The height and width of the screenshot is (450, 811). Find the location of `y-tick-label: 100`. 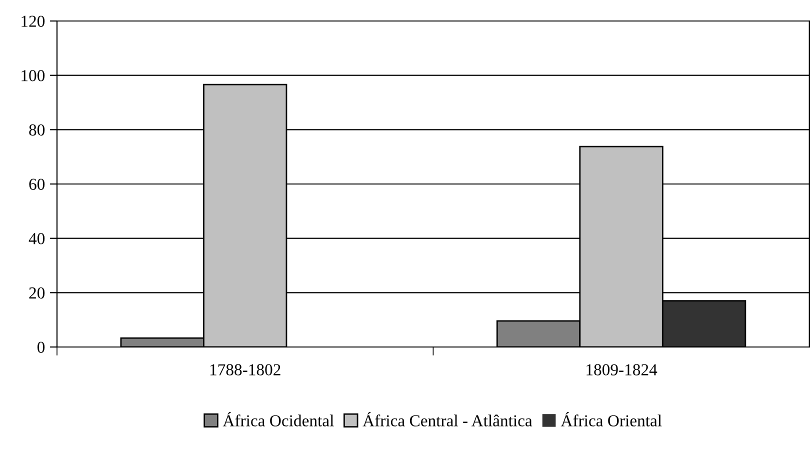

y-tick-label: 100 is located at coordinates (33, 76).